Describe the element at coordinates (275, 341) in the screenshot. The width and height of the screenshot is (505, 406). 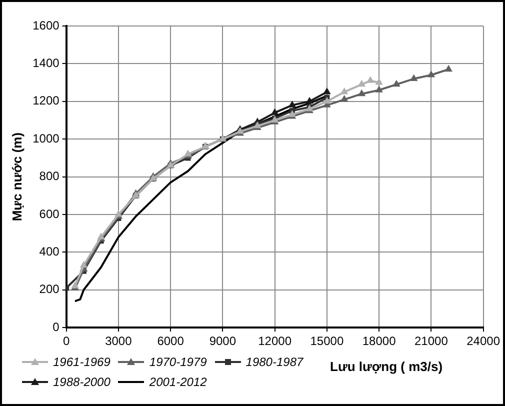
I see `x-tick-label: 12000` at that location.